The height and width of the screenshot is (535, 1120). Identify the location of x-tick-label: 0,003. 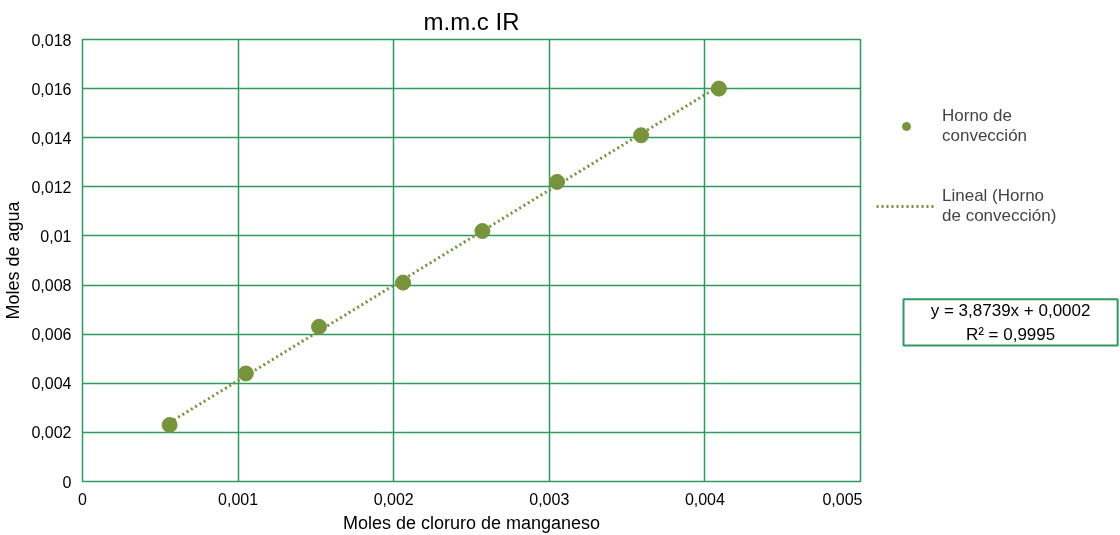
(549, 499).